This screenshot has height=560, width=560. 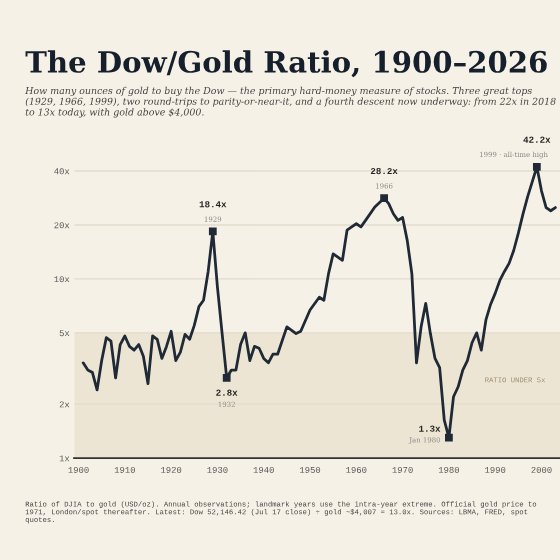 I want to click on chart-title: The Dow/Gold Ratio, 1900–2026, so click(x=286, y=64).